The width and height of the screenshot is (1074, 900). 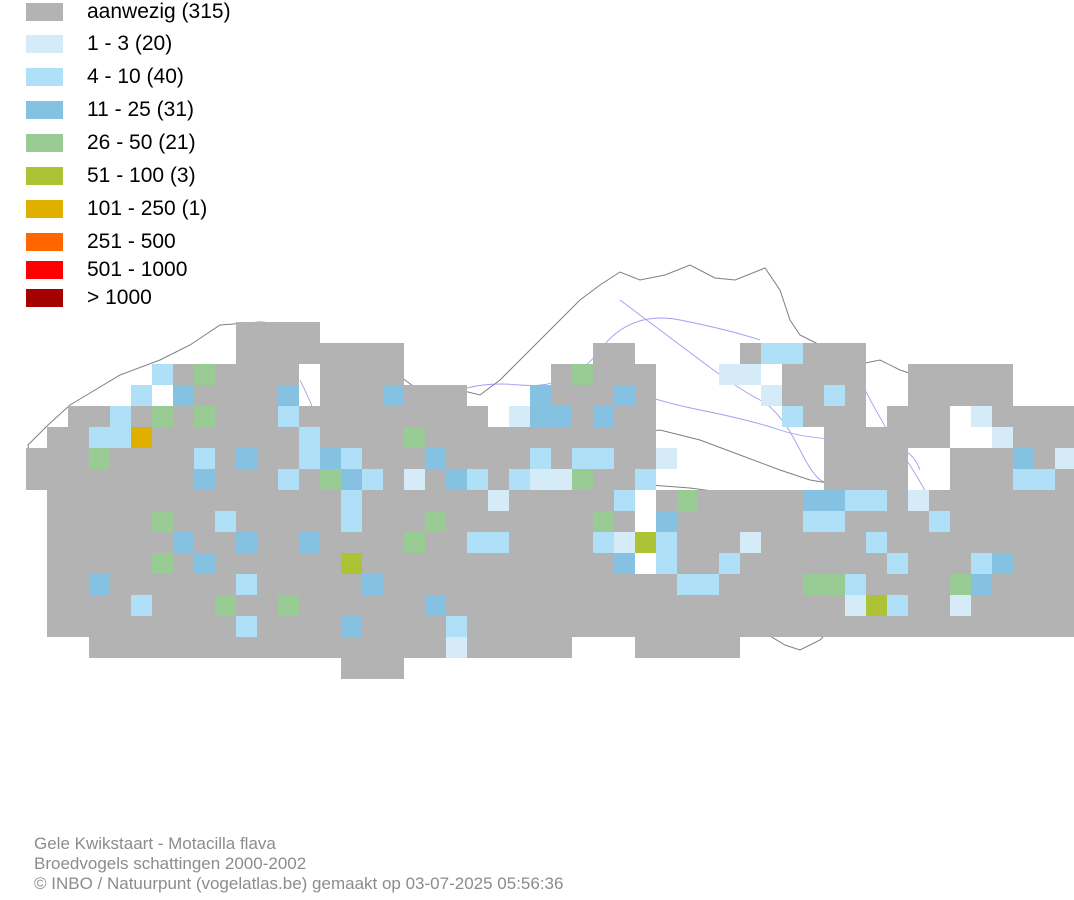 I want to click on legend-label: 501 - 1000, so click(x=137, y=269).